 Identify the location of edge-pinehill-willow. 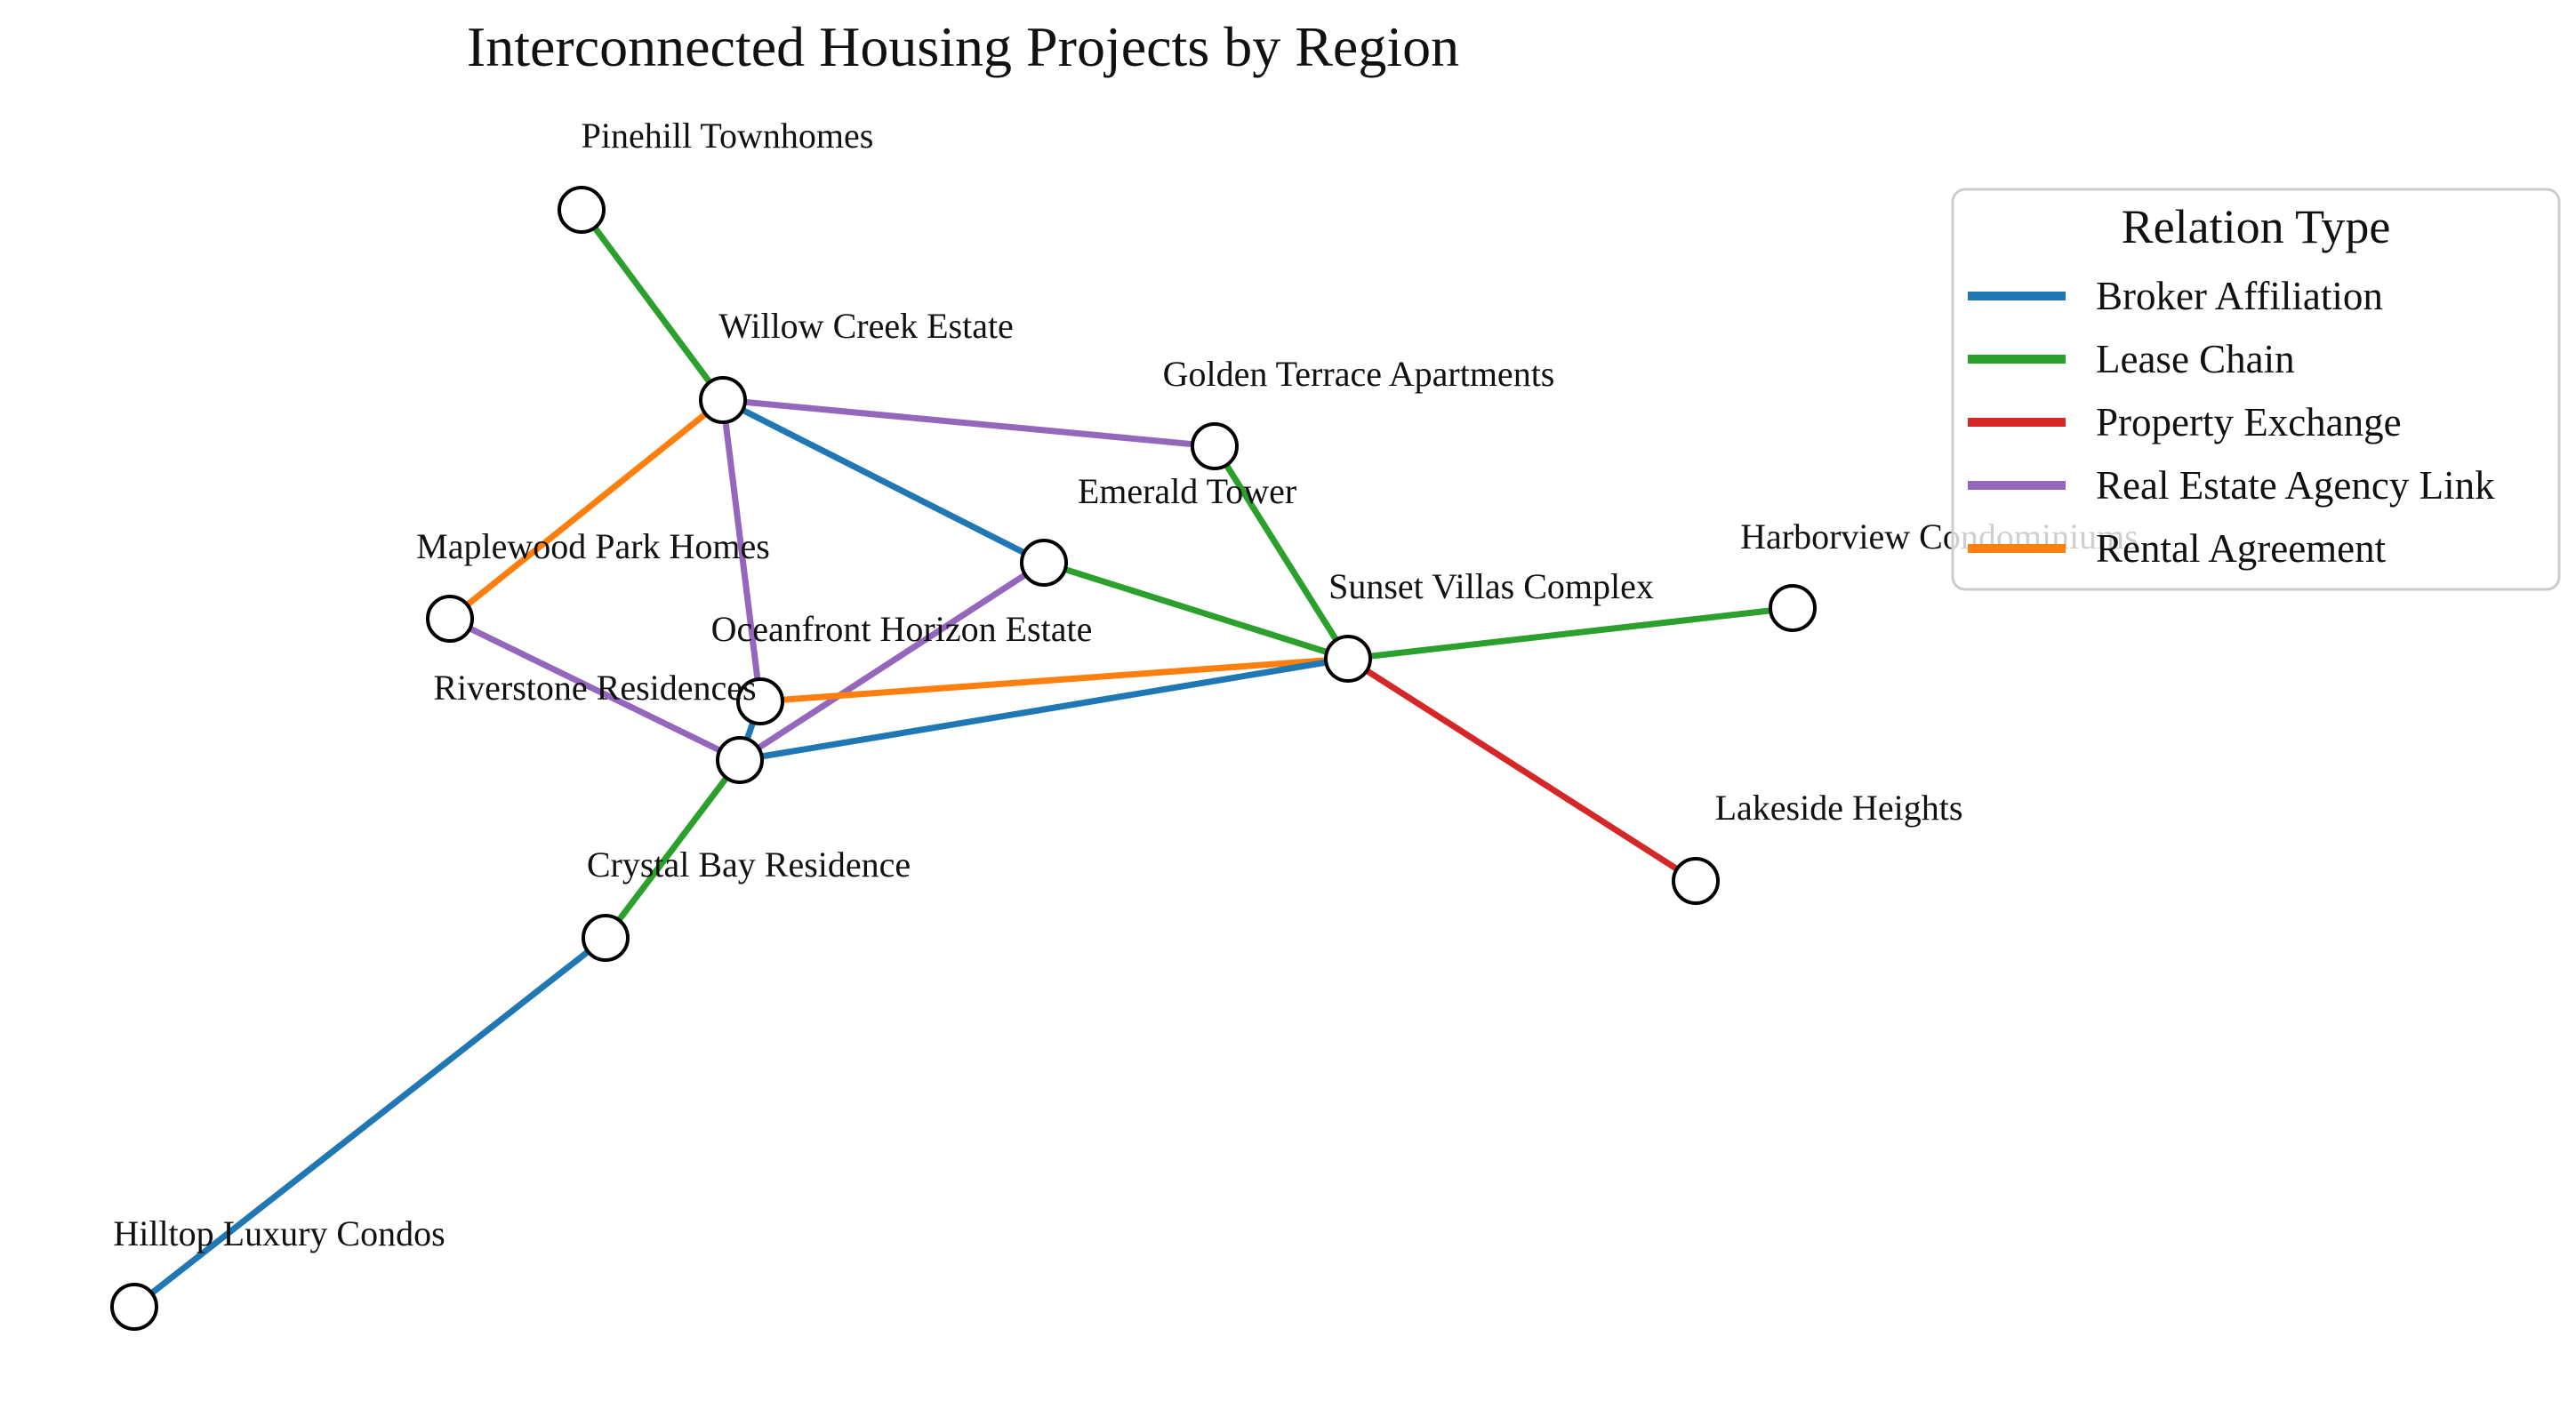
(652, 305).